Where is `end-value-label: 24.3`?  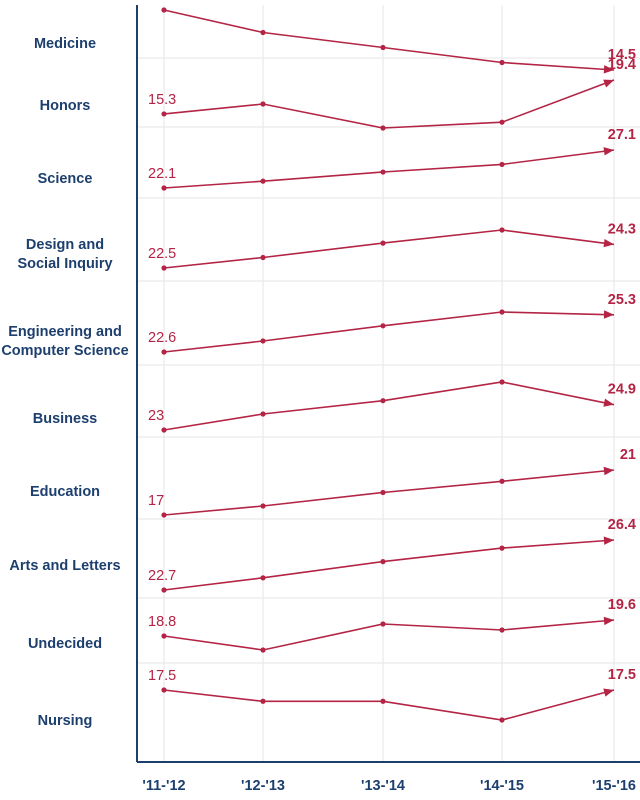 end-value-label: 24.3 is located at coordinates (622, 229).